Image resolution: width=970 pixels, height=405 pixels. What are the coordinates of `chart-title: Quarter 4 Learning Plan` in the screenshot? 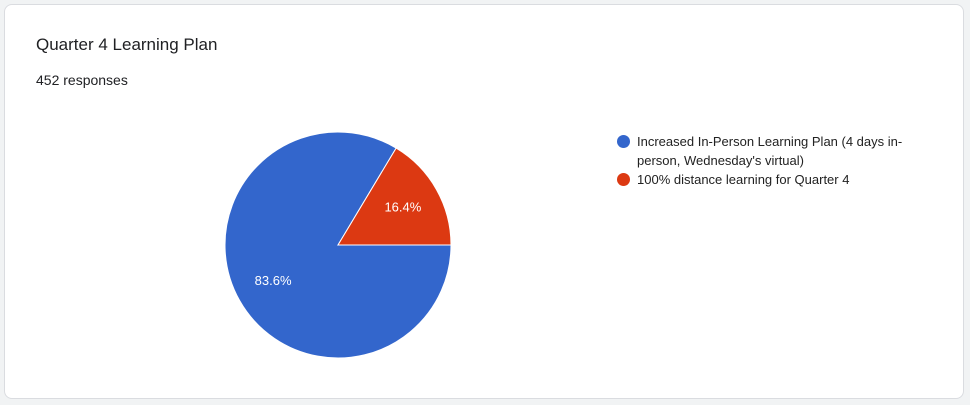 It's located at (127, 44).